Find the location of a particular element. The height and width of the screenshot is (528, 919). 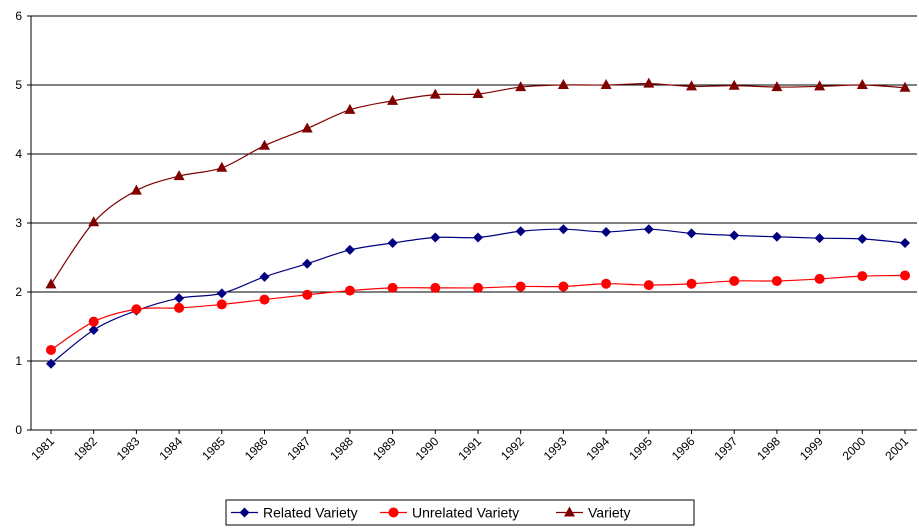

x-tick-label: 1987 is located at coordinates (299, 448).